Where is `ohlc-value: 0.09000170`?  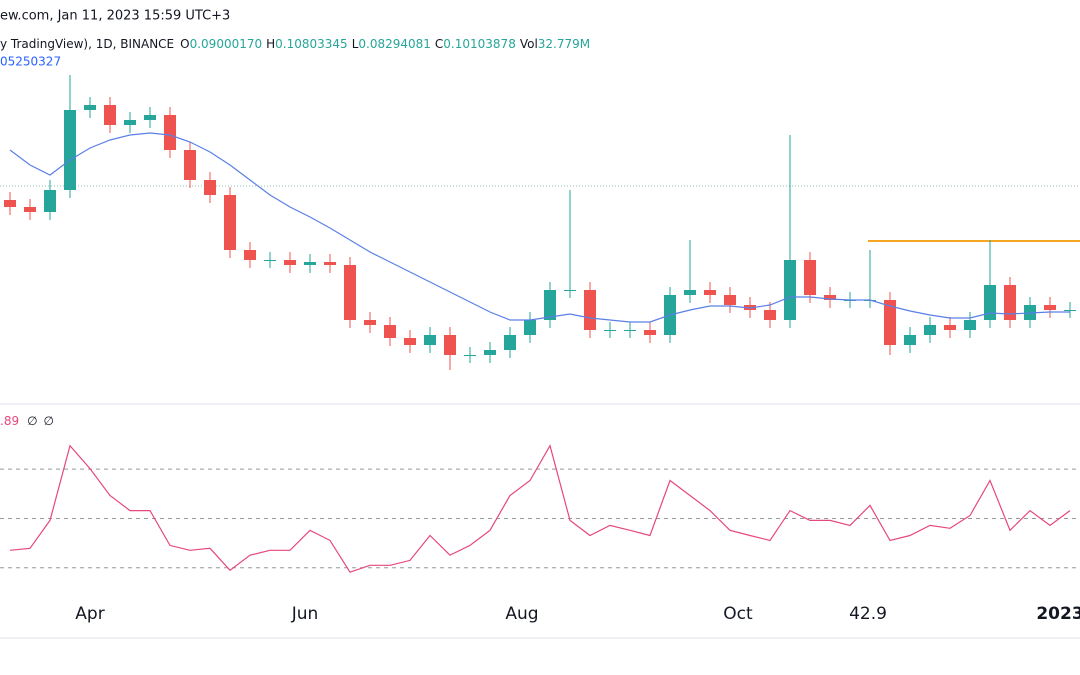
ohlc-value: 0.09000170 is located at coordinates (226, 44).